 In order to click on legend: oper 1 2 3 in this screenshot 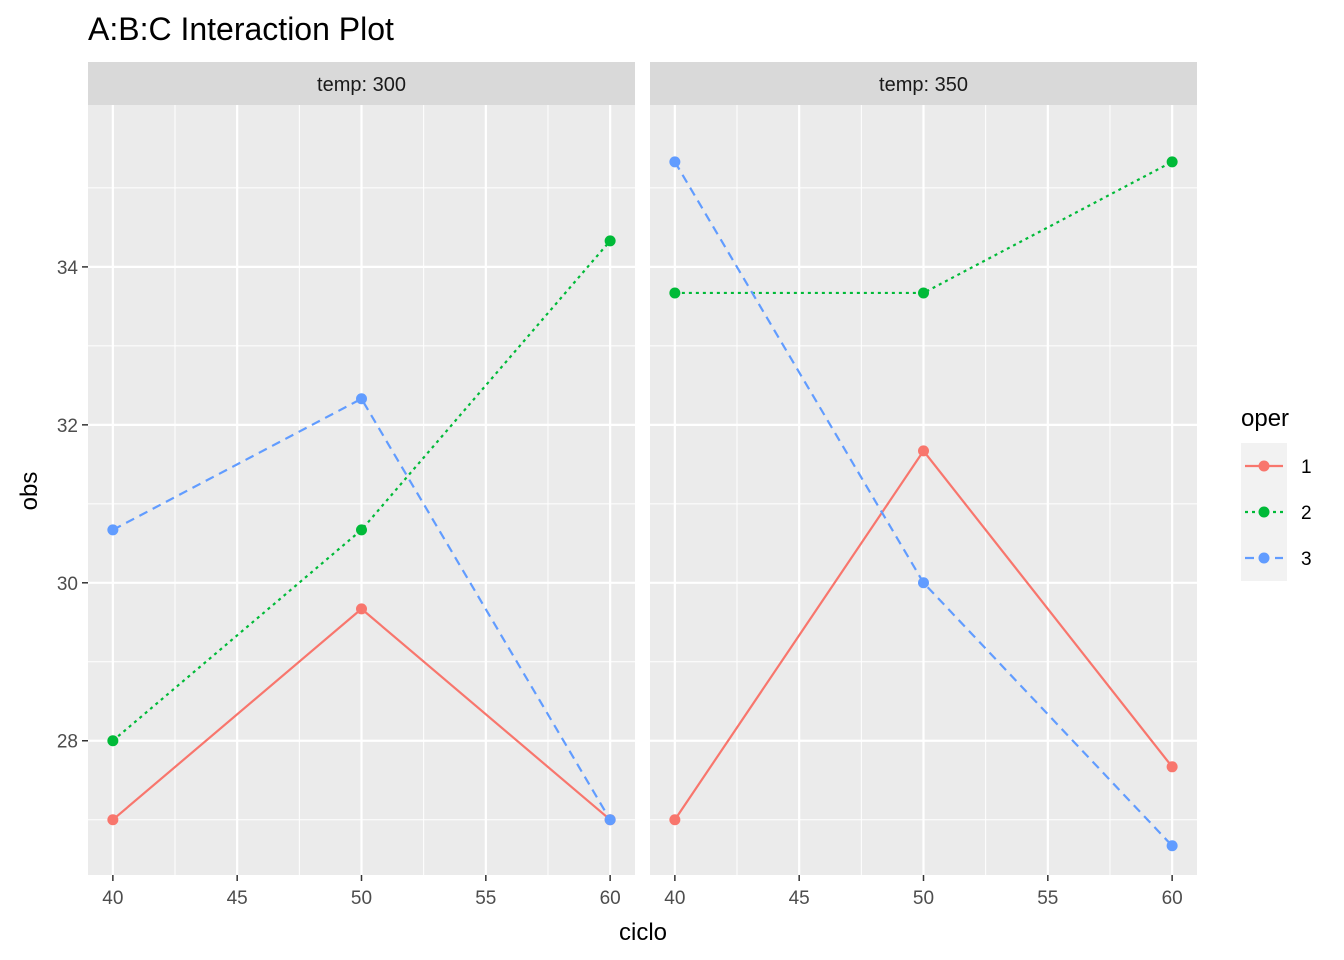, I will do `click(1276, 493)`.